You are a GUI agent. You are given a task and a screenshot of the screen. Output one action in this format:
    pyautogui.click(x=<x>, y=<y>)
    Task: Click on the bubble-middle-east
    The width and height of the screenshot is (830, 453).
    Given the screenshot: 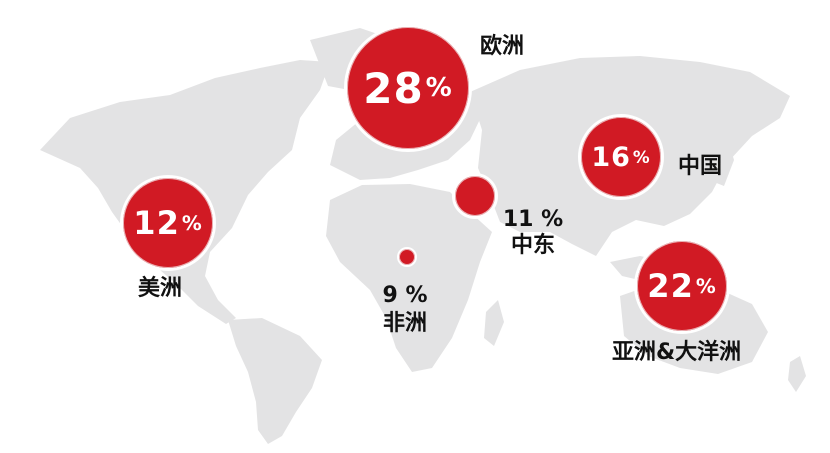 What is the action you would take?
    pyautogui.click(x=475, y=196)
    